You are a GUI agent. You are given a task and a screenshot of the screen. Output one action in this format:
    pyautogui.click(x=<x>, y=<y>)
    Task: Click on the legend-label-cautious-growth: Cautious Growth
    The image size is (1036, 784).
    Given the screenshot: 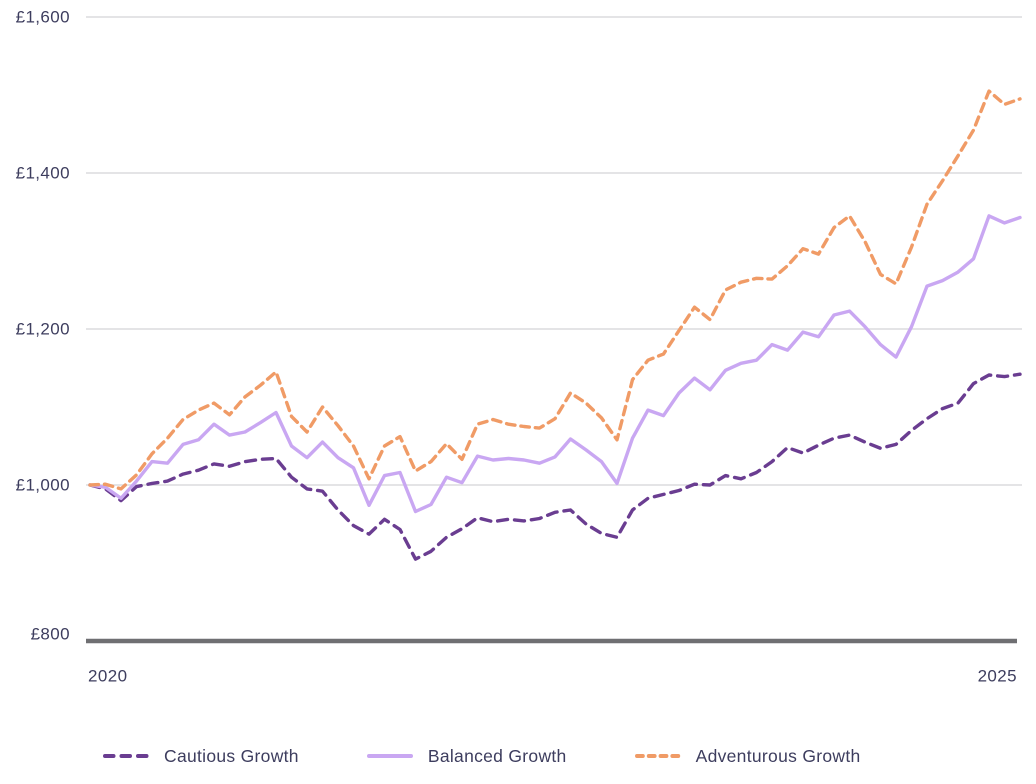 What is the action you would take?
    pyautogui.click(x=231, y=755)
    